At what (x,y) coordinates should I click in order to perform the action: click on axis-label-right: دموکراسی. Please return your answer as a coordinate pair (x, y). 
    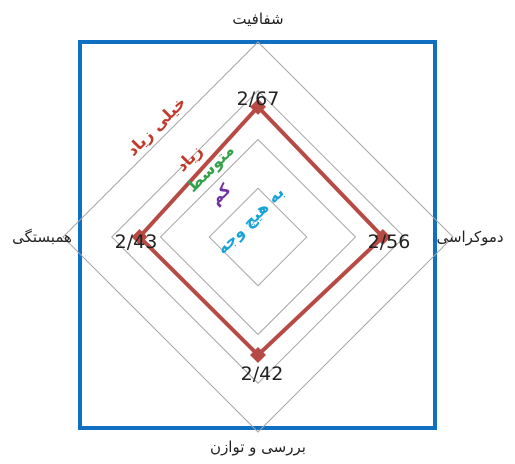
    Looking at the image, I should click on (469, 237).